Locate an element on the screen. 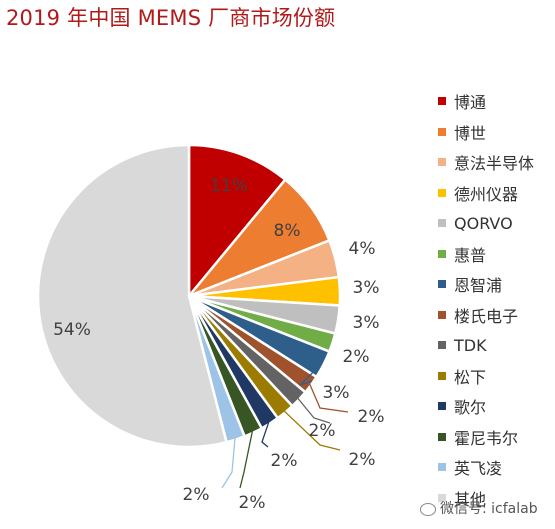 This screenshot has width=555, height=529. legend-label: 英飞凌 is located at coordinates (478, 469).